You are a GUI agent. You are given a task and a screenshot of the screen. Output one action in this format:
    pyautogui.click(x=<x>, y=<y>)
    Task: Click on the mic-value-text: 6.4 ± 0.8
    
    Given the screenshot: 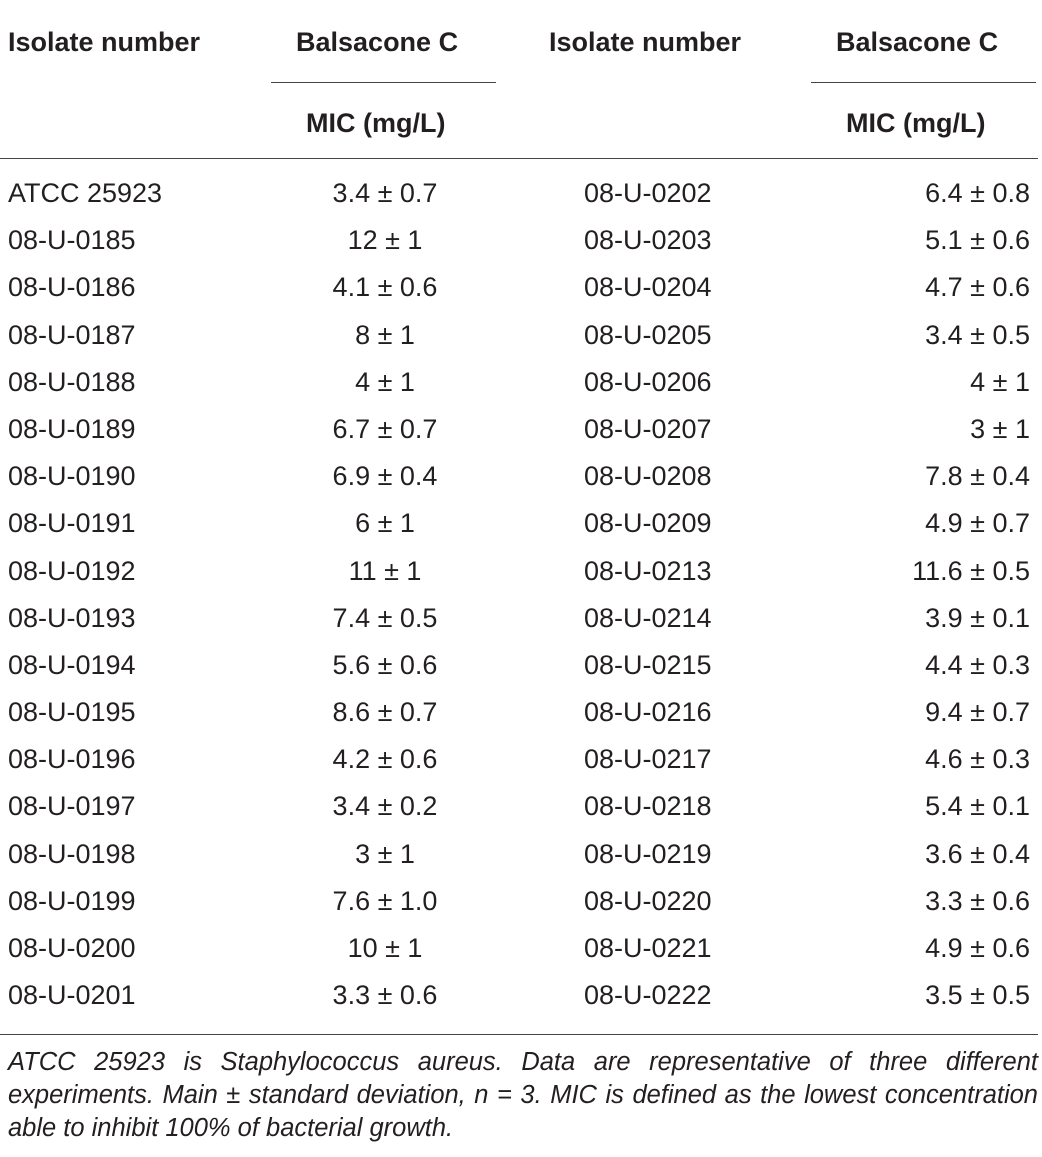 What is the action you would take?
    pyautogui.click(x=977, y=193)
    